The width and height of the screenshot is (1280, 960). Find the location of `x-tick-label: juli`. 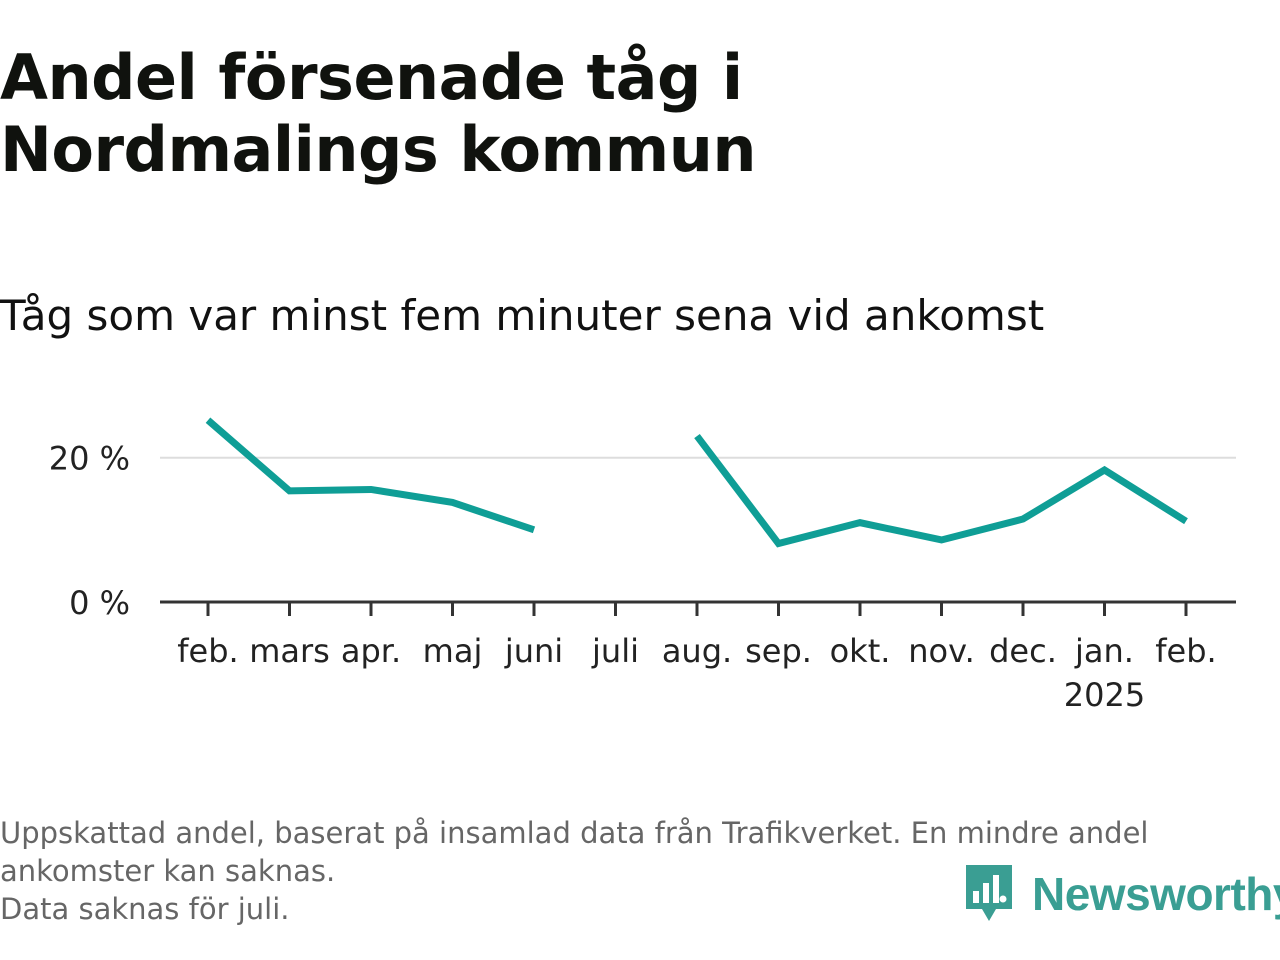

x-tick-label: juli is located at coordinates (615, 651).